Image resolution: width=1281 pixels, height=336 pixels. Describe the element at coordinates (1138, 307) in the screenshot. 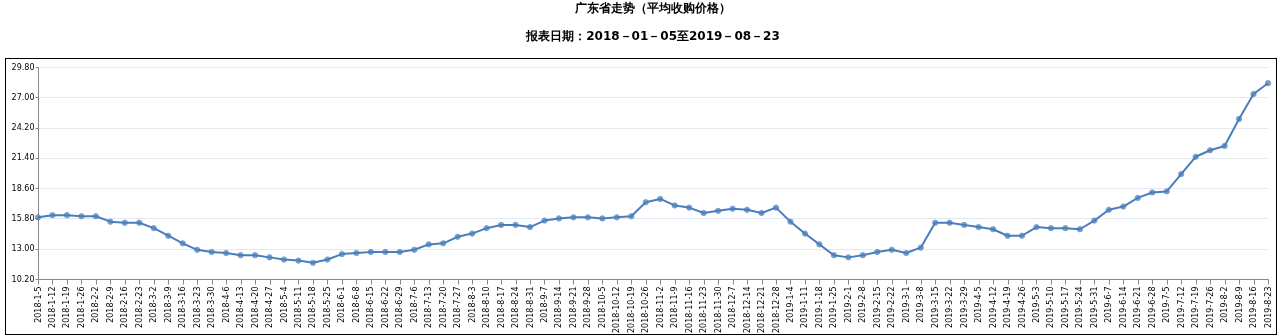

I see `x-tick-label: 2019-6-21` at that location.